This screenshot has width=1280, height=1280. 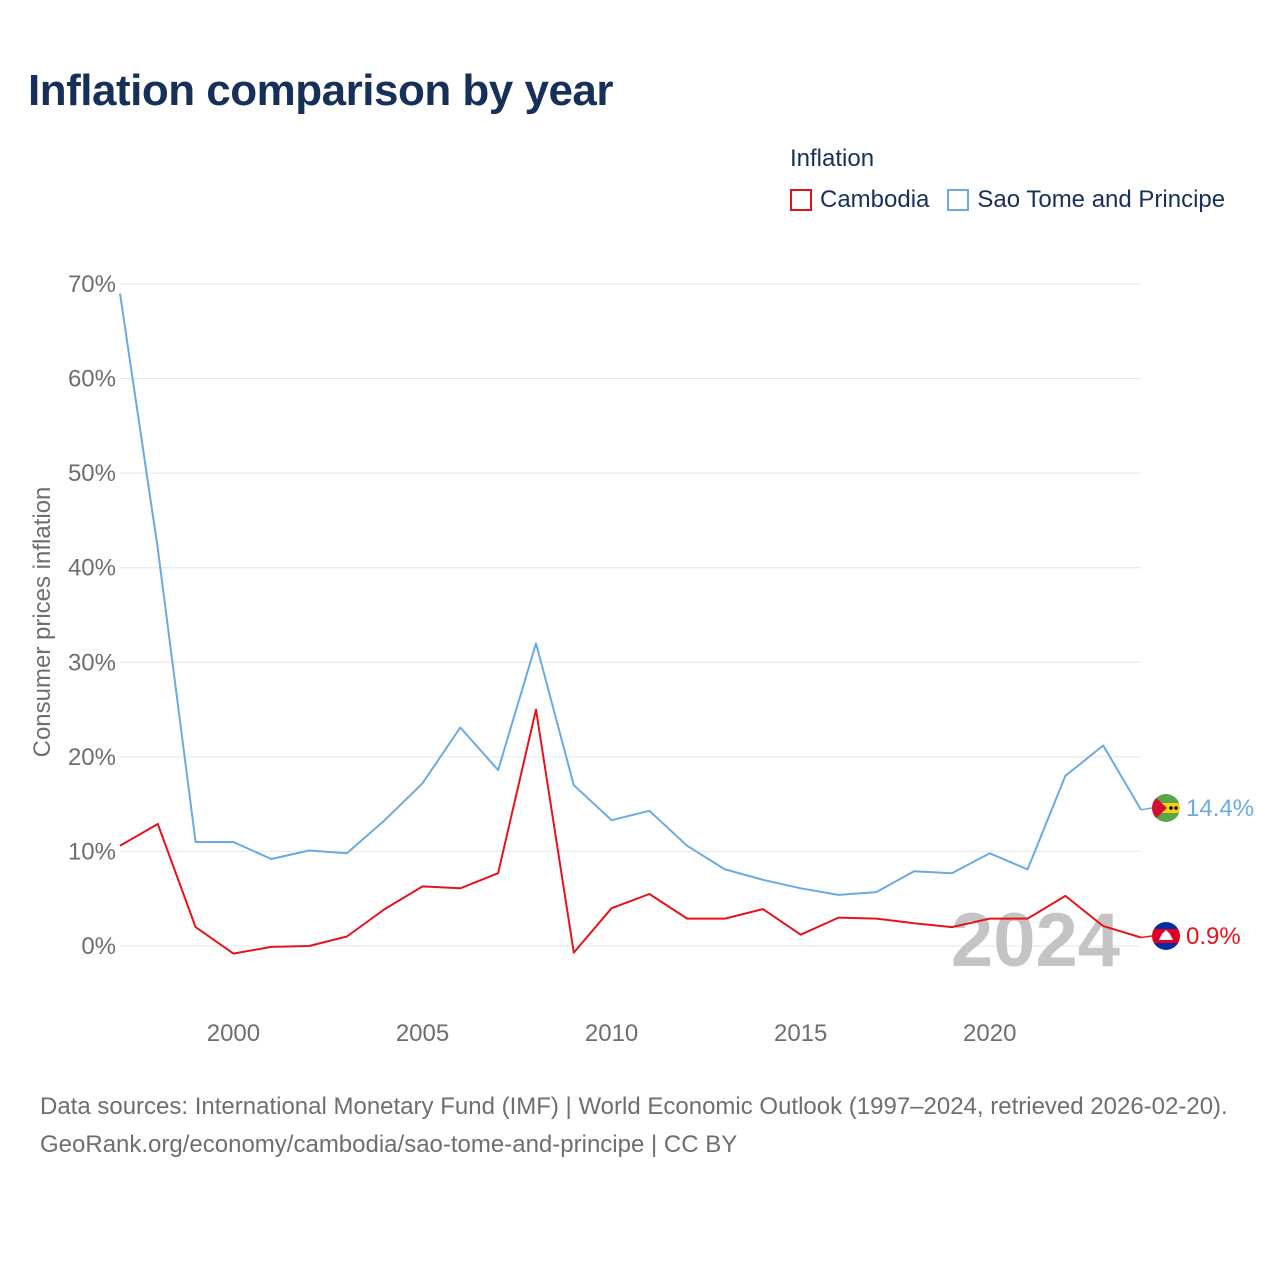 What do you see at coordinates (1213, 936) in the screenshot?
I see `end-label-cambodia: 0.9%` at bounding box center [1213, 936].